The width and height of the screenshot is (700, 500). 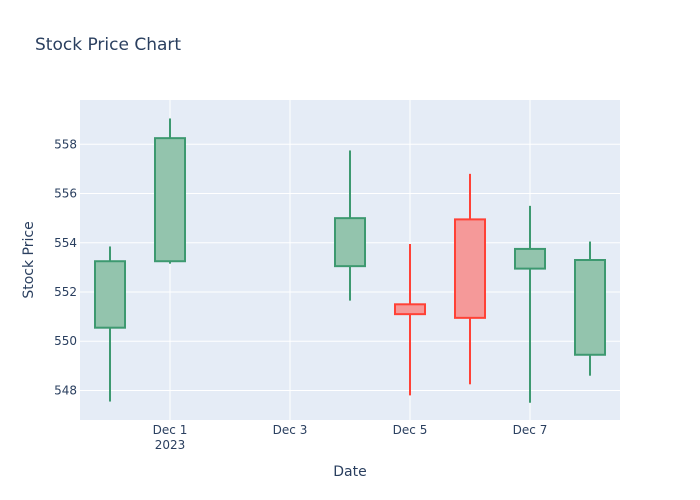 I want to click on x-axis-title: Date, so click(x=349, y=472).